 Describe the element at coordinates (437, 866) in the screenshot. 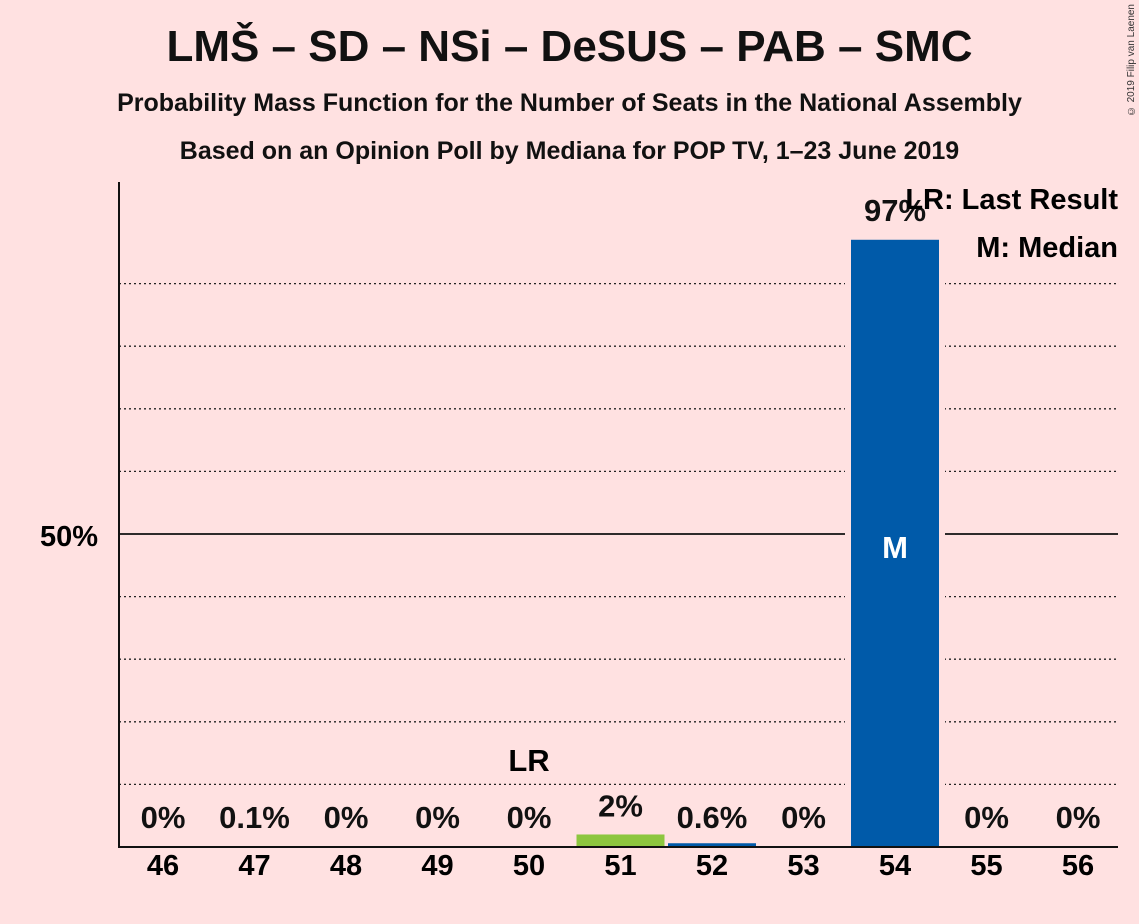

I see `x-tick-label: 49` at that location.